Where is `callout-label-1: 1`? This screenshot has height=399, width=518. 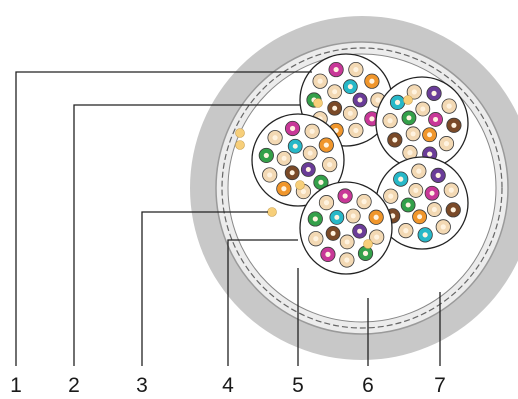
callout-label-1: 1 is located at coordinates (16, 385).